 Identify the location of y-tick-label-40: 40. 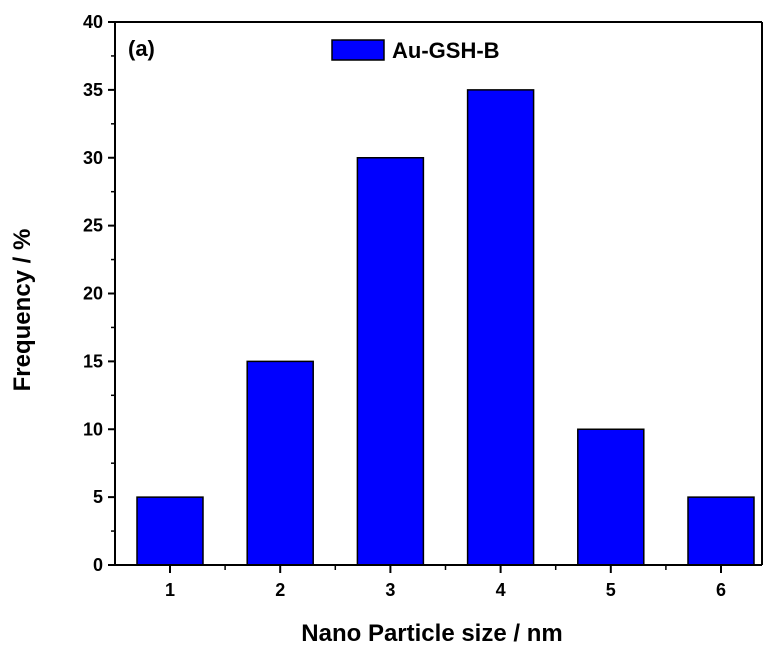
(93, 22).